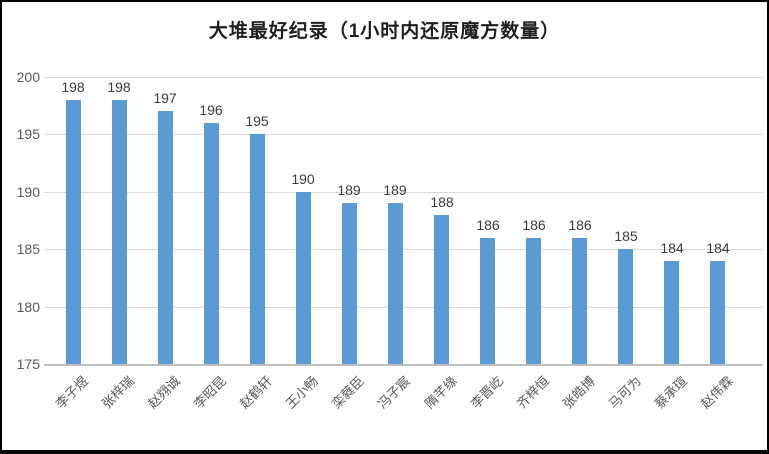 Image resolution: width=769 pixels, height=454 pixels. Describe the element at coordinates (119, 232) in the screenshot. I see `bar-张梓瑞` at that location.